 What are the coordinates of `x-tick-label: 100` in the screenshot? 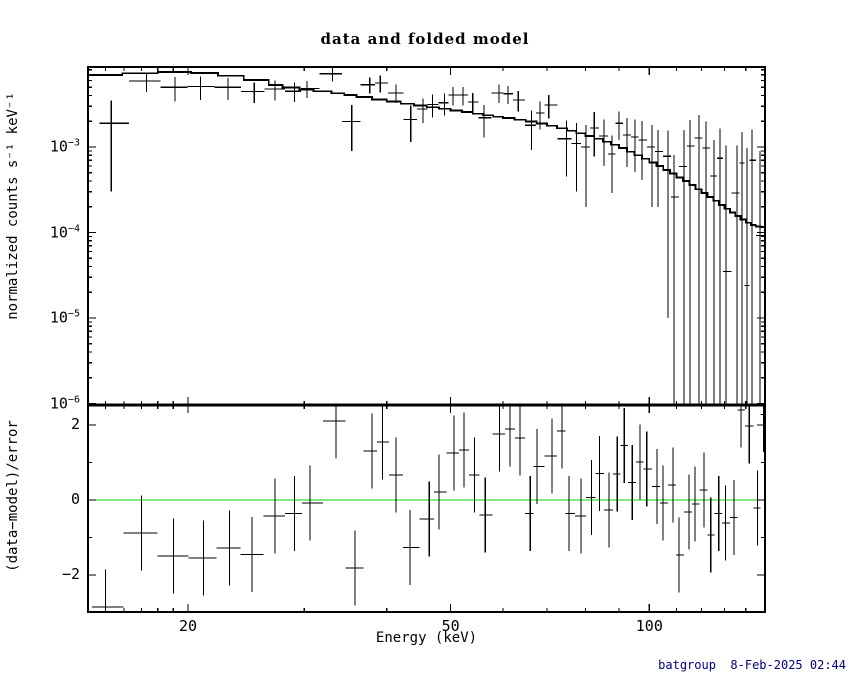 It's located at (649, 626).